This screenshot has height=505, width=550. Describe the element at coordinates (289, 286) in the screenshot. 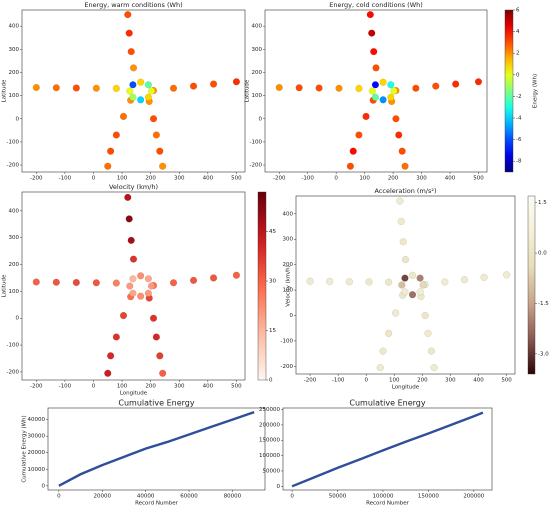

I see `colorbar-label: Velocity (km/h)` at that location.